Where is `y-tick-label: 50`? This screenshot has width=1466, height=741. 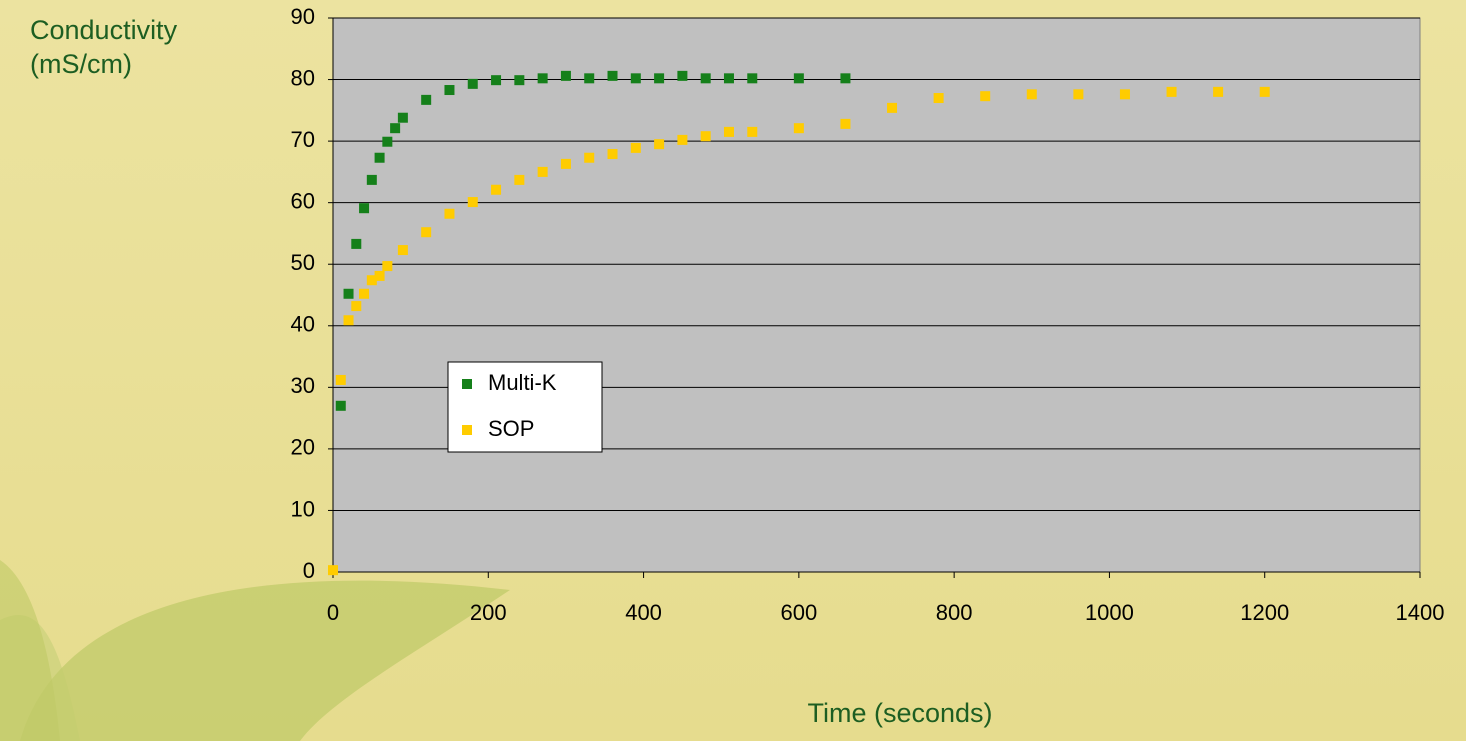
y-tick-label: 50 is located at coordinates (303, 262).